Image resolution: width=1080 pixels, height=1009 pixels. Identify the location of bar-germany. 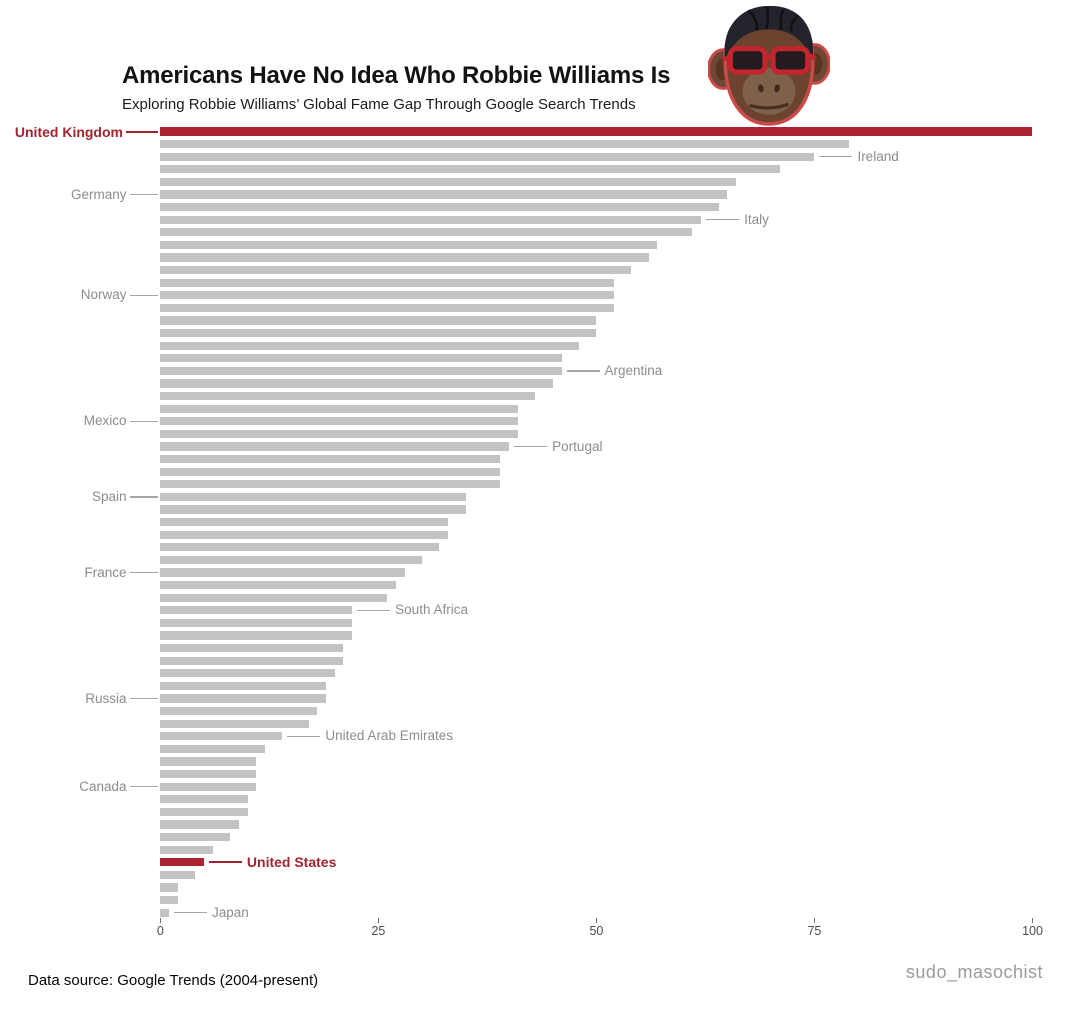
(444, 194).